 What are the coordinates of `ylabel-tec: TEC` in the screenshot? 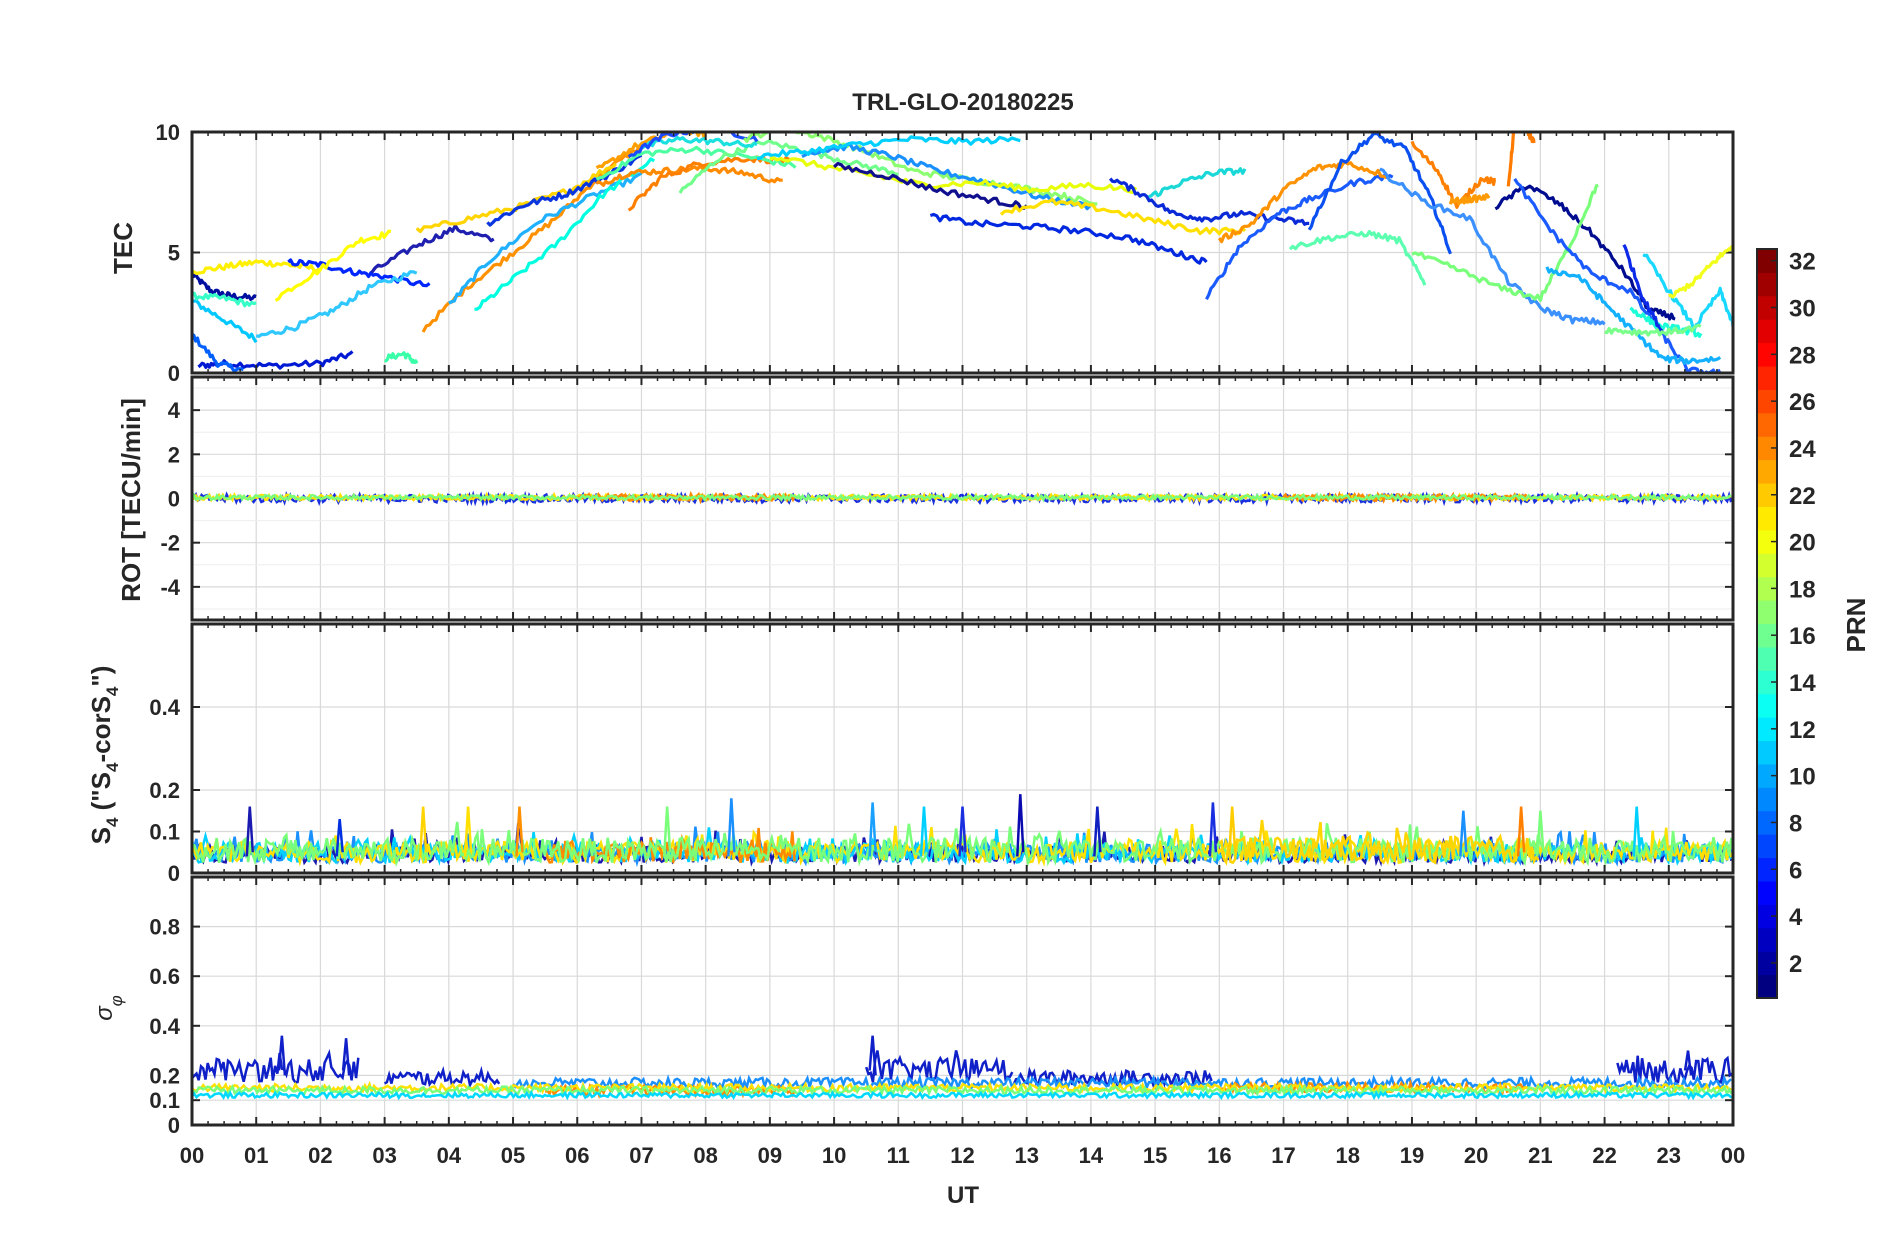 It's located at (123, 248).